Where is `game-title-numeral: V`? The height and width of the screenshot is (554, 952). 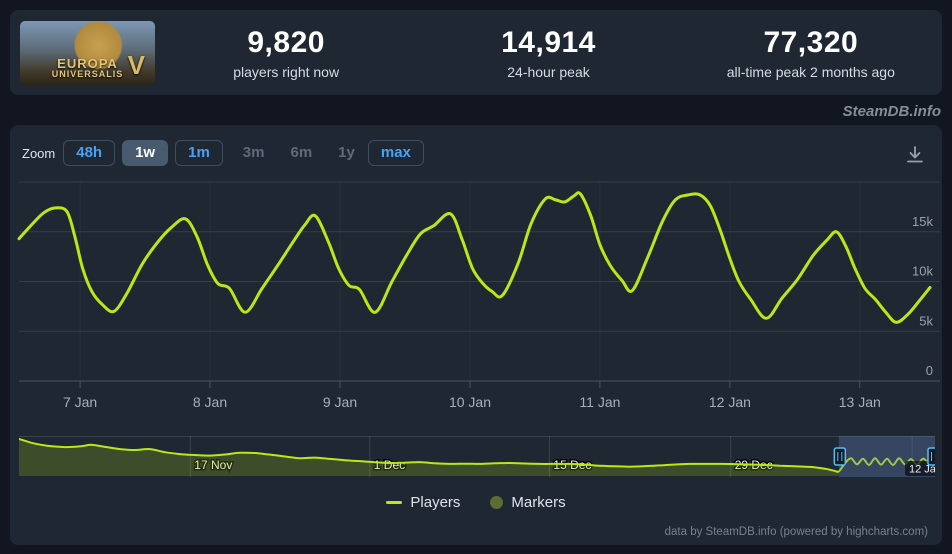 game-title-numeral: V is located at coordinates (136, 64).